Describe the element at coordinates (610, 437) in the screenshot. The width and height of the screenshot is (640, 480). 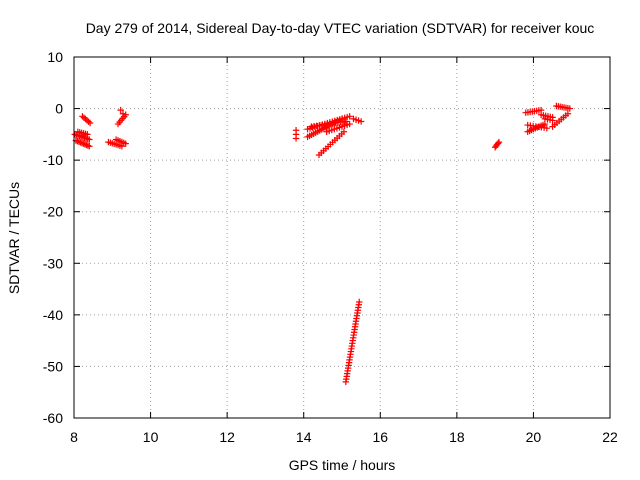
I see `x-tick-label: 22` at that location.